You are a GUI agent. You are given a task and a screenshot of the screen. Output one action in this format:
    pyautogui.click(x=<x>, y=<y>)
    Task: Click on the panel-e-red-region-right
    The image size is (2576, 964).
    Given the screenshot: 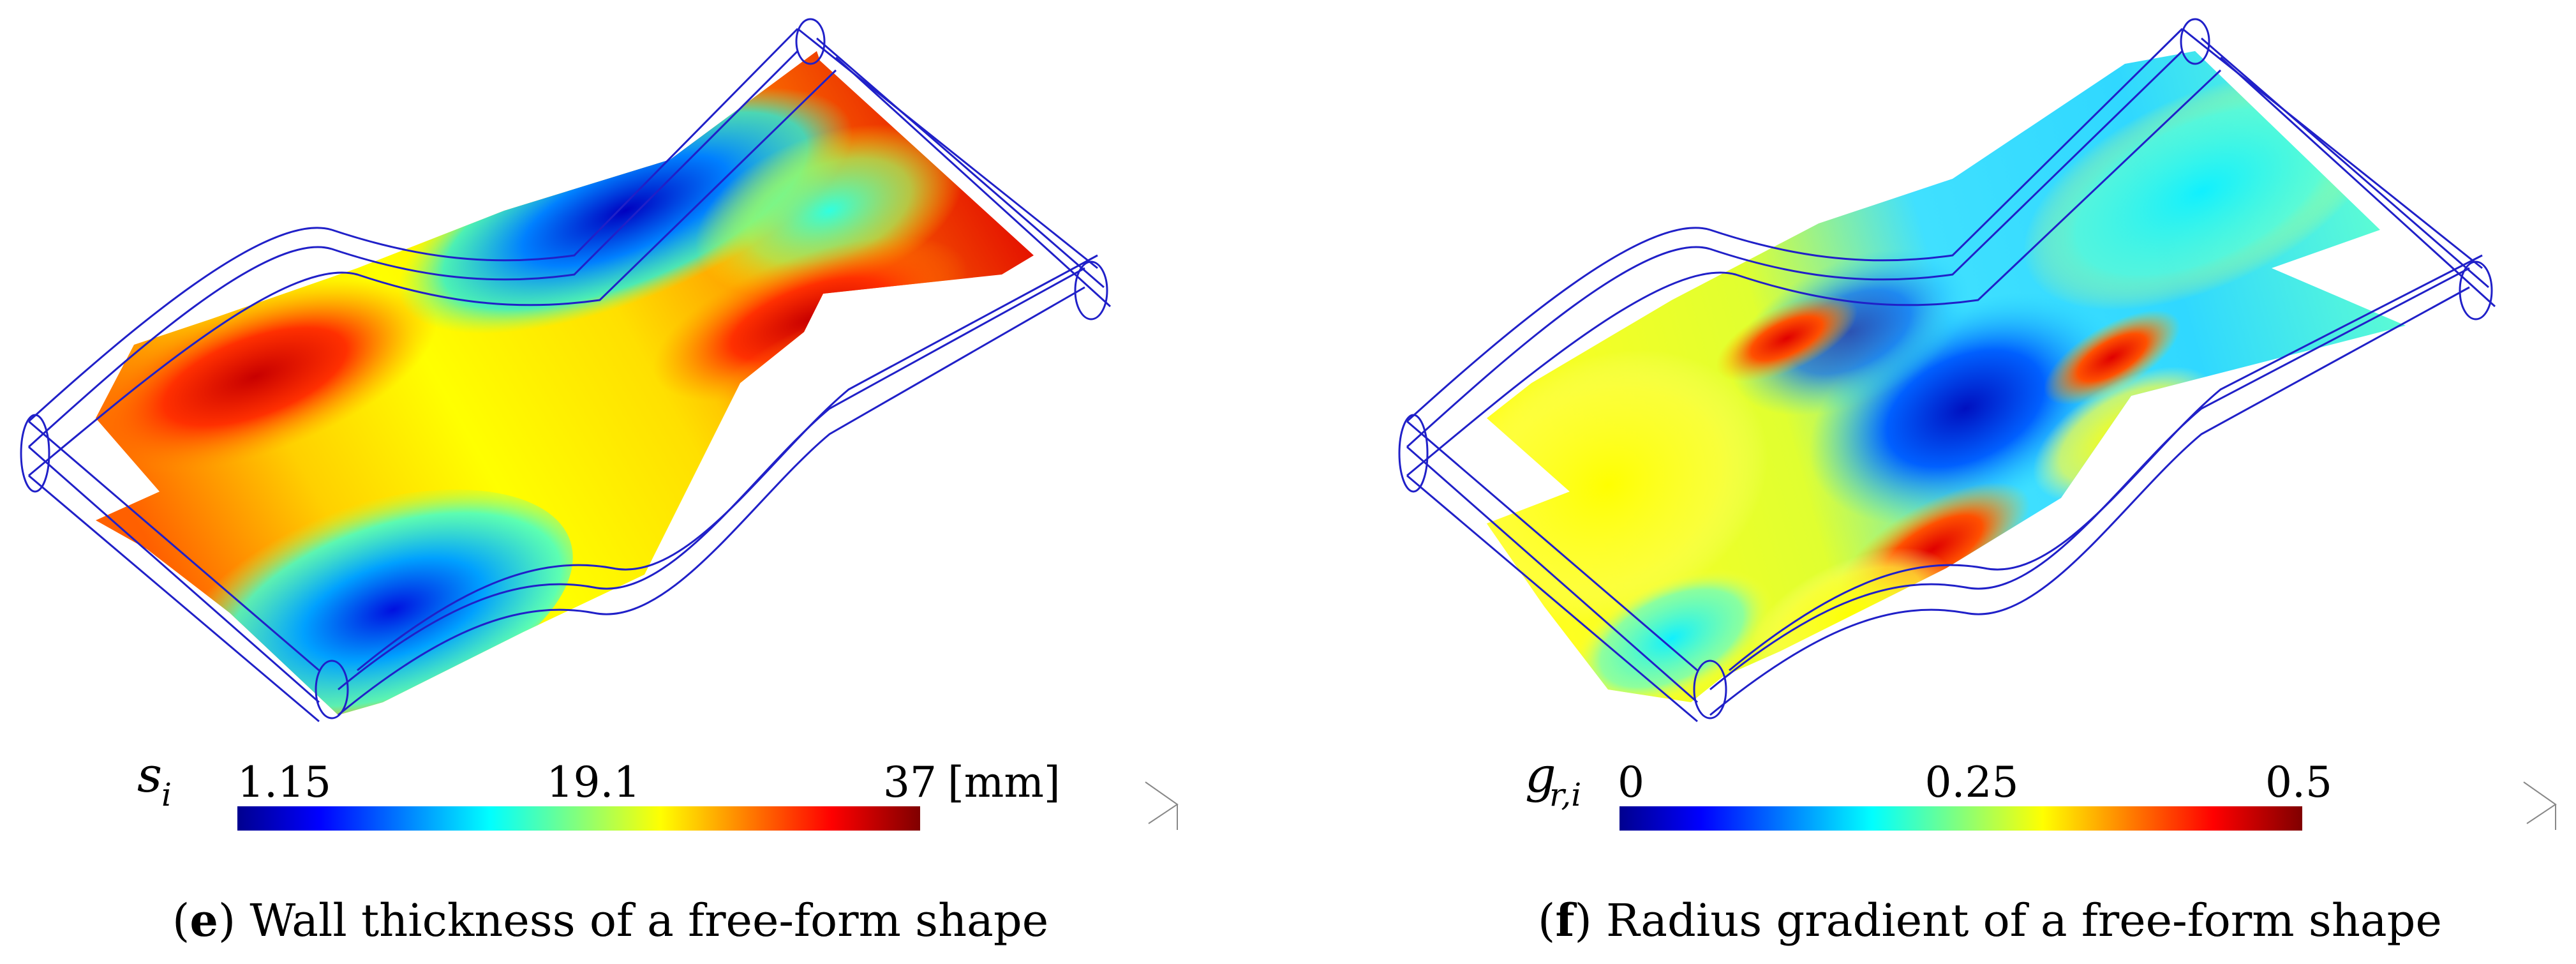 What is the action you would take?
    pyautogui.click(x=810, y=319)
    